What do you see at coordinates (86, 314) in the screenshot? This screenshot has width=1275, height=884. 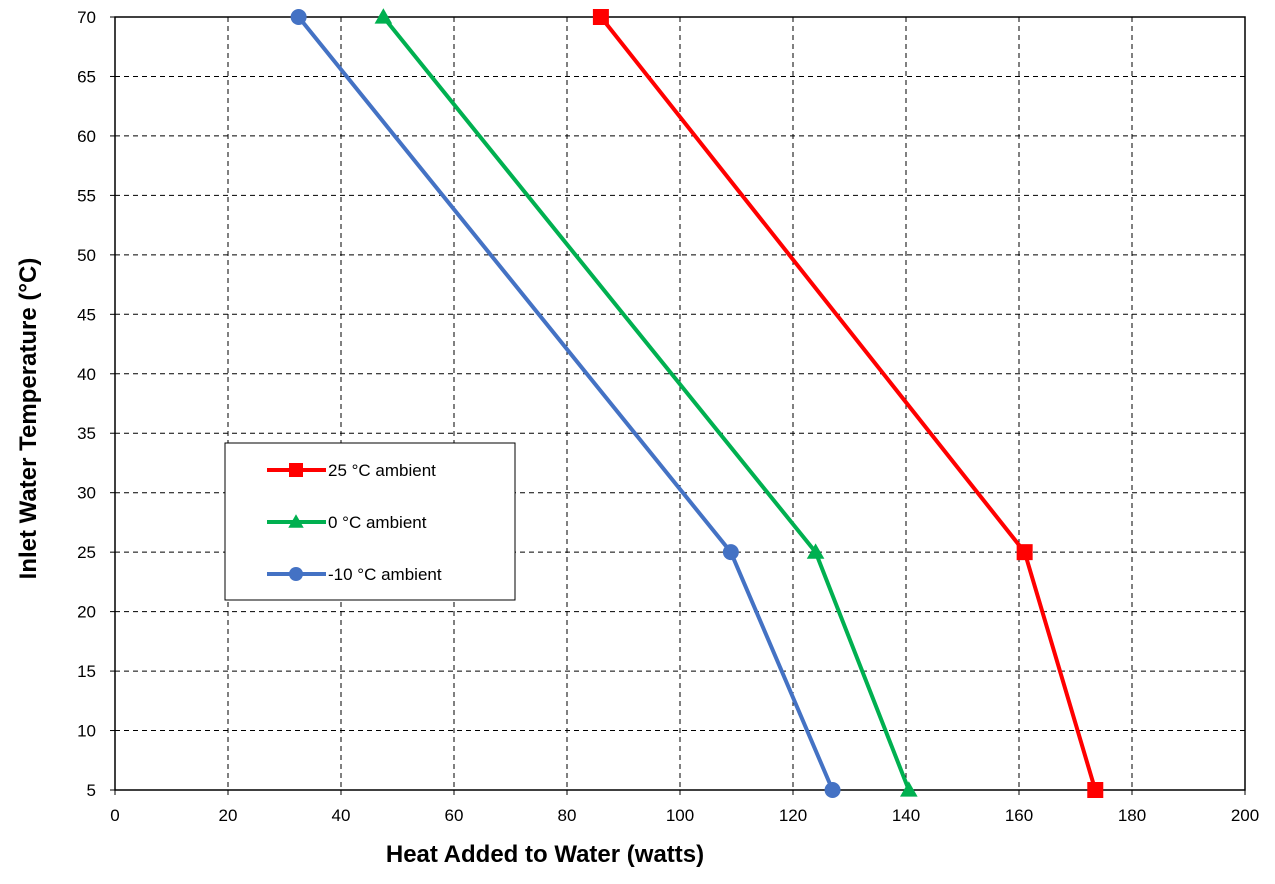 I see `y-tick-label: 45` at bounding box center [86, 314].